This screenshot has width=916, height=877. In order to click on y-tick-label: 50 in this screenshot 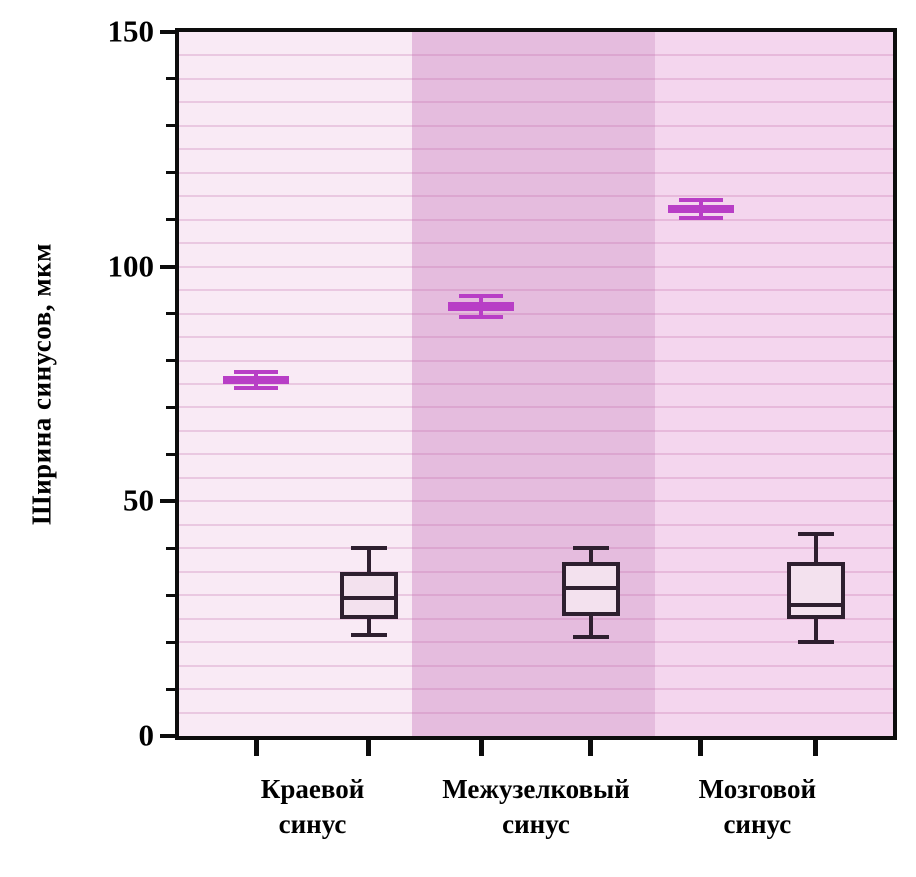, I will do `click(138, 500)`.